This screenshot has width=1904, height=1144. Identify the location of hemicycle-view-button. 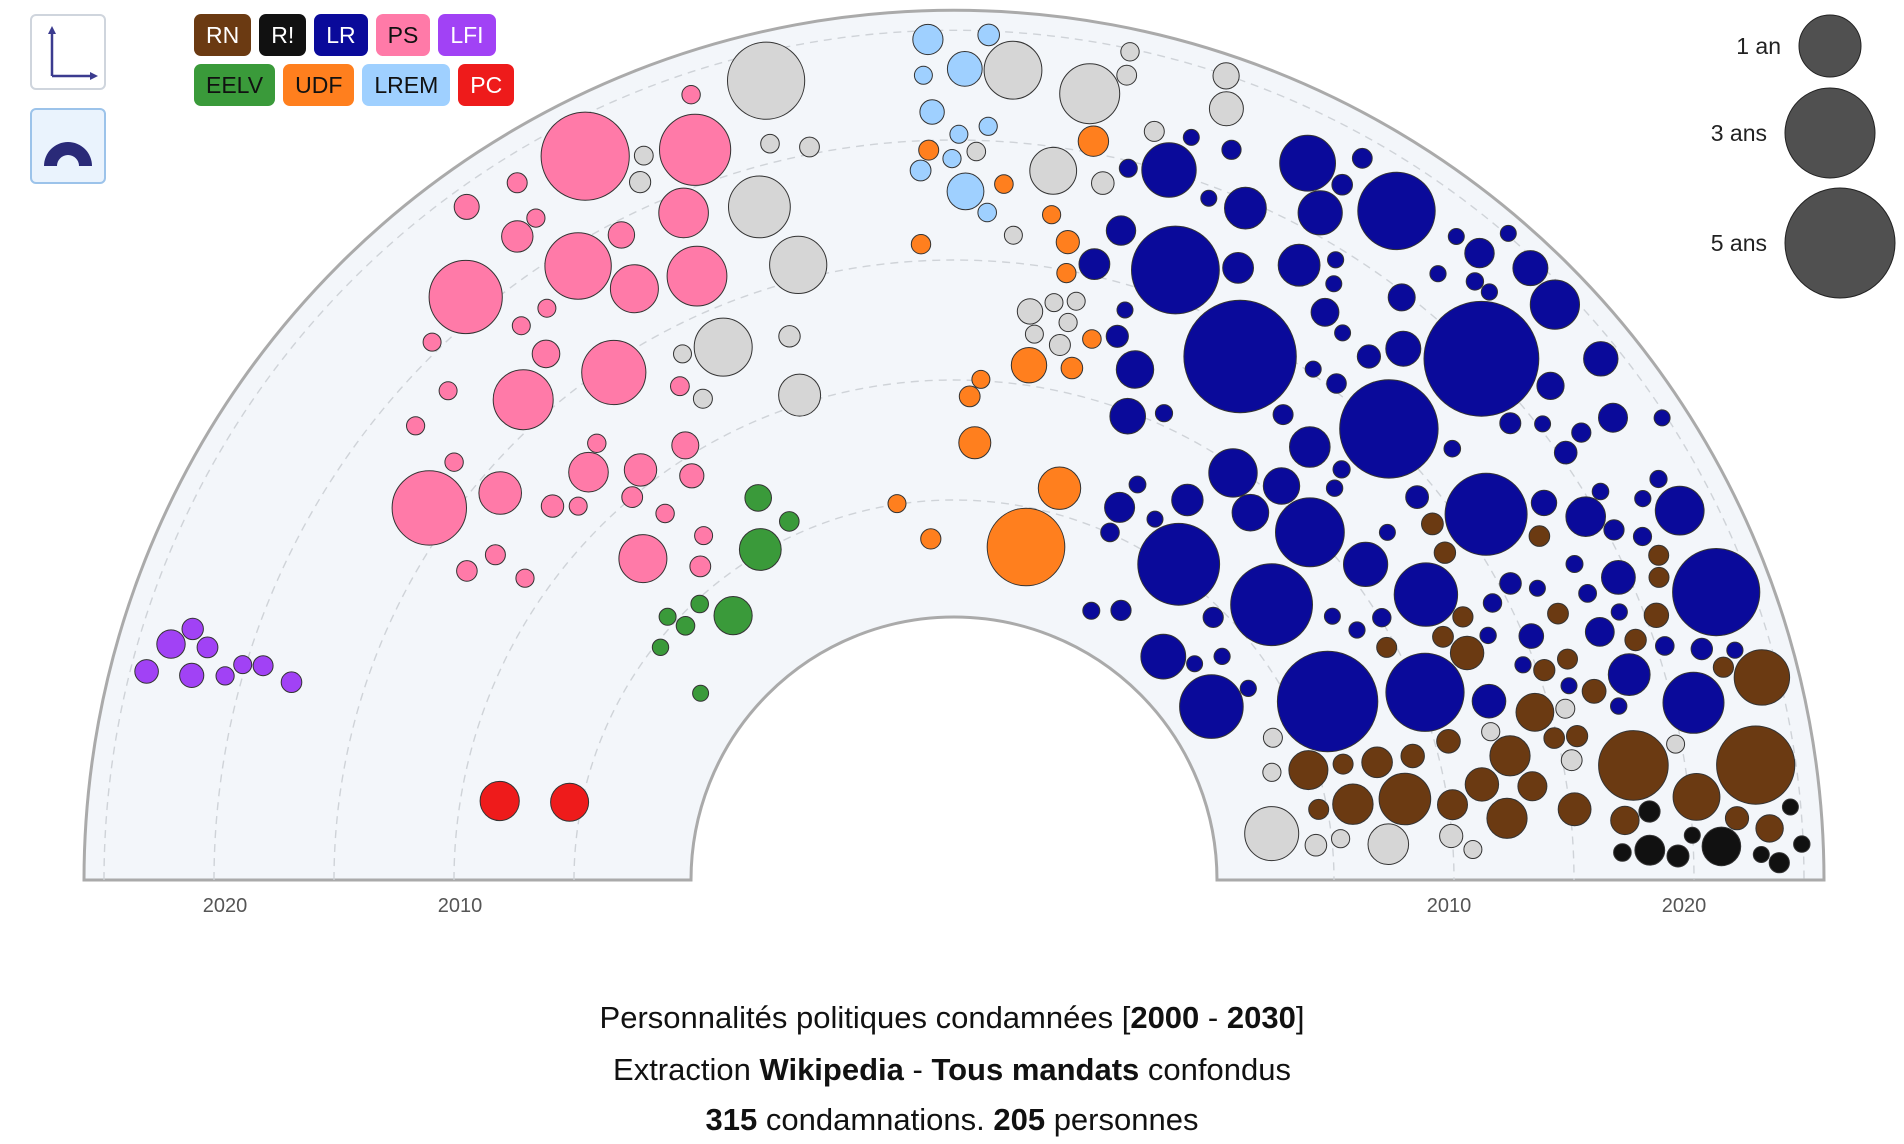
(68, 146).